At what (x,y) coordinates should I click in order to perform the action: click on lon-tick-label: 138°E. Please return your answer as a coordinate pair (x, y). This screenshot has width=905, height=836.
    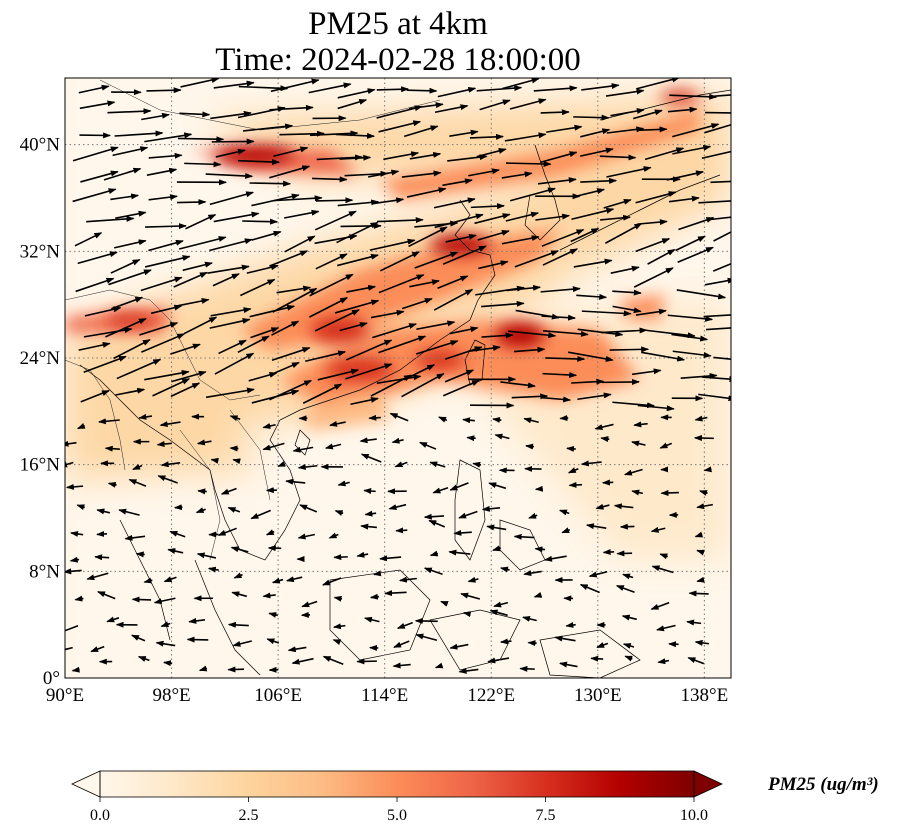
    Looking at the image, I should click on (705, 695).